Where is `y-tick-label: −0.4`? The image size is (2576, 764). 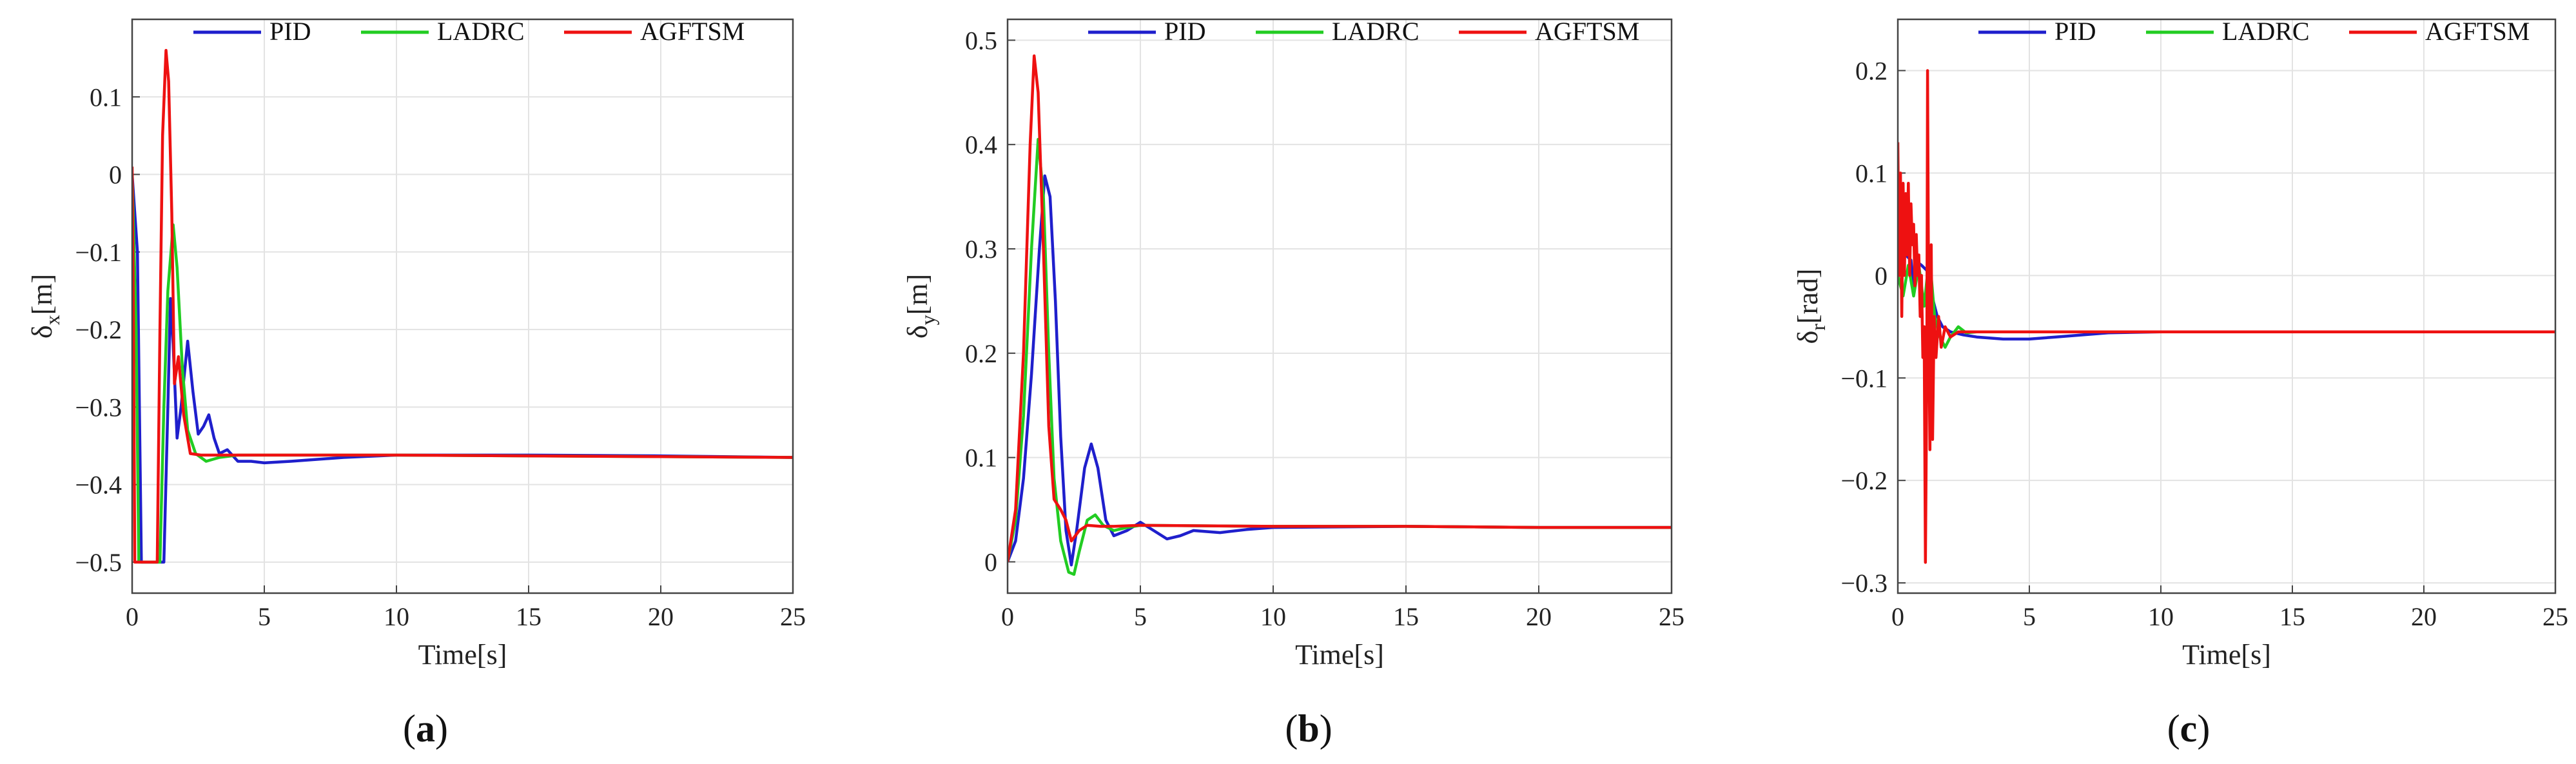
y-tick-label: −0.4 is located at coordinates (98, 485).